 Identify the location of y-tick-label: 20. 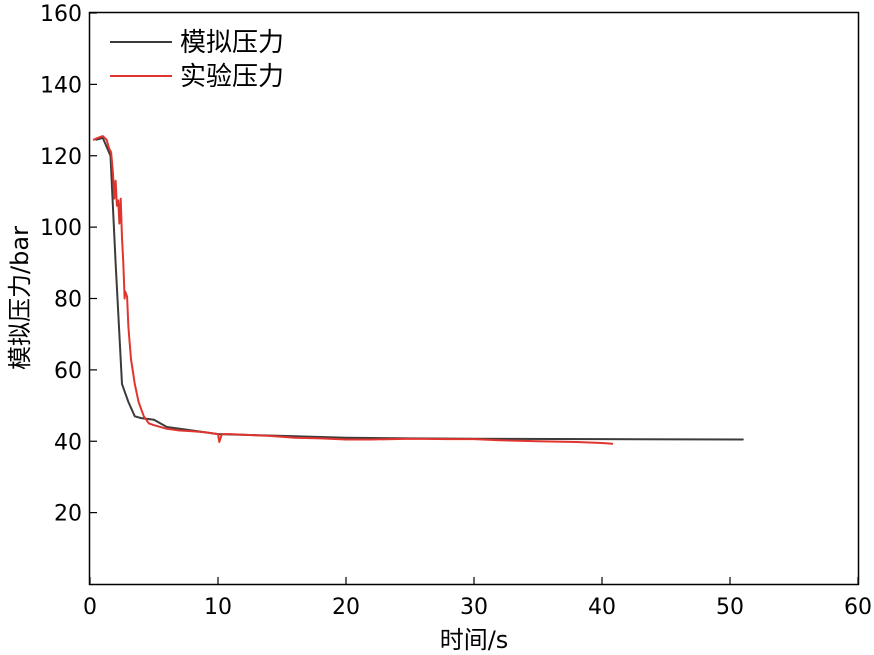
(68, 514).